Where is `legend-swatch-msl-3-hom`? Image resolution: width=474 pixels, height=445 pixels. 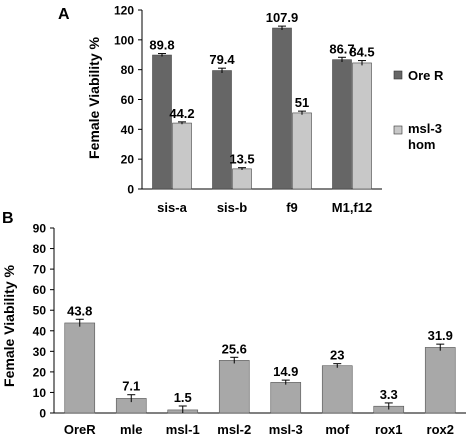 legend-swatch-msl-3-hom is located at coordinates (398, 130).